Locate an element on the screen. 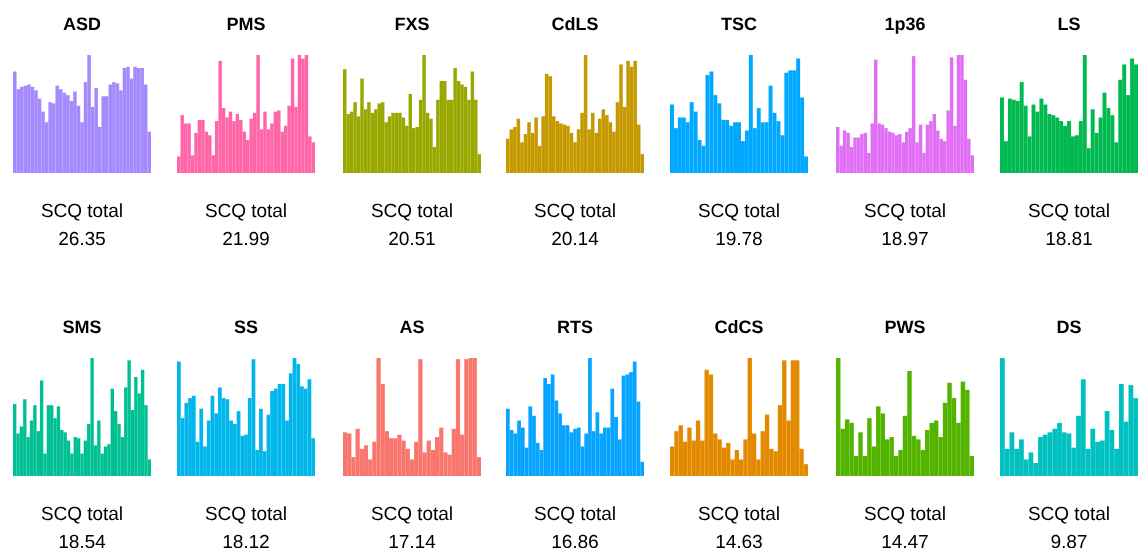  chart-title: SMS is located at coordinates (82, 327).